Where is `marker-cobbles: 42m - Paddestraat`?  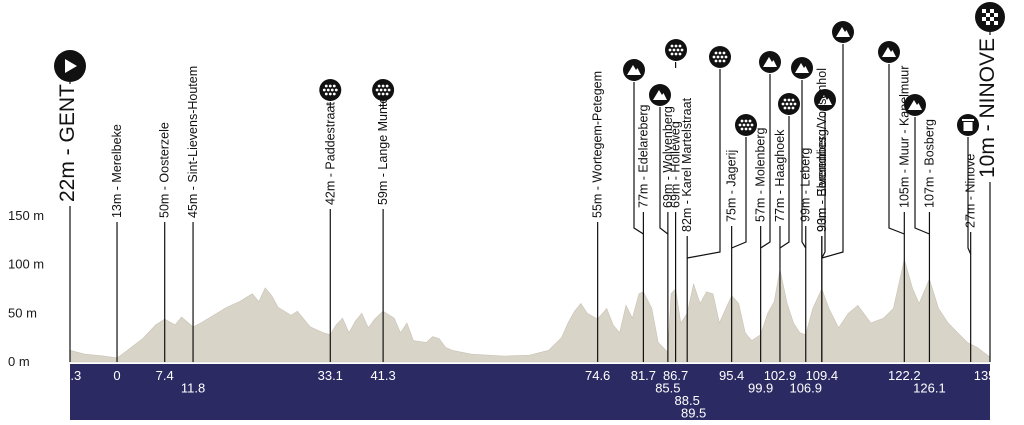 marker-cobbles: 42m - Paddestraat is located at coordinates (330, 232).